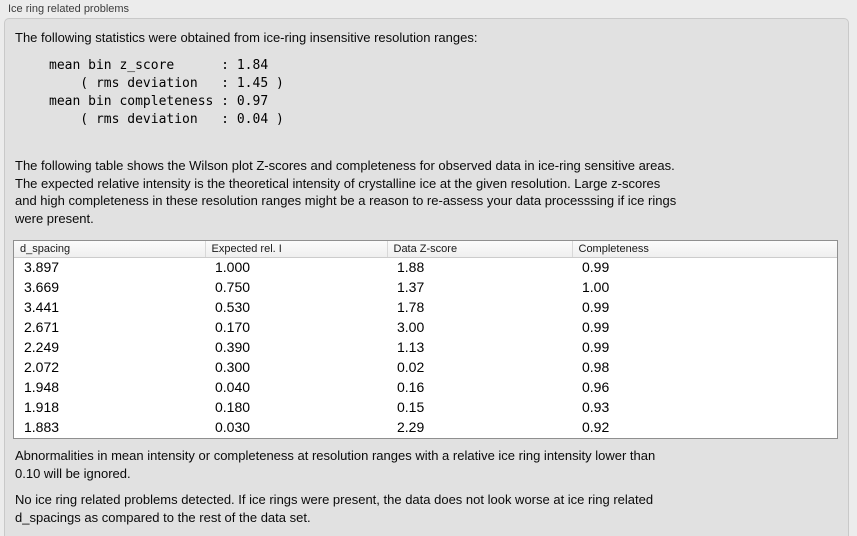  I want to click on column-header-completeness: Completeness, so click(704, 249).